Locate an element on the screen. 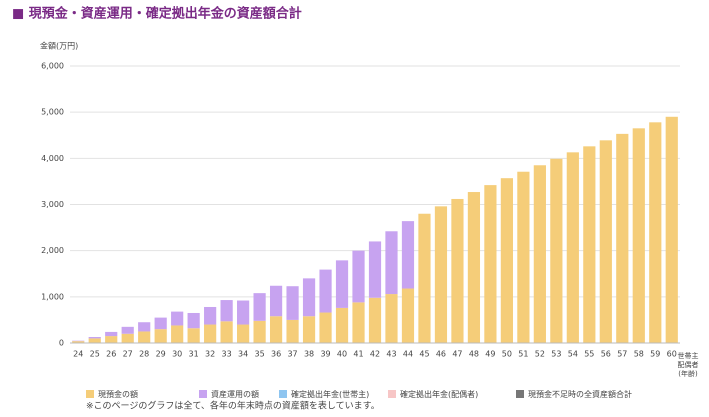  x-tick-label: 37 is located at coordinates (292, 354).